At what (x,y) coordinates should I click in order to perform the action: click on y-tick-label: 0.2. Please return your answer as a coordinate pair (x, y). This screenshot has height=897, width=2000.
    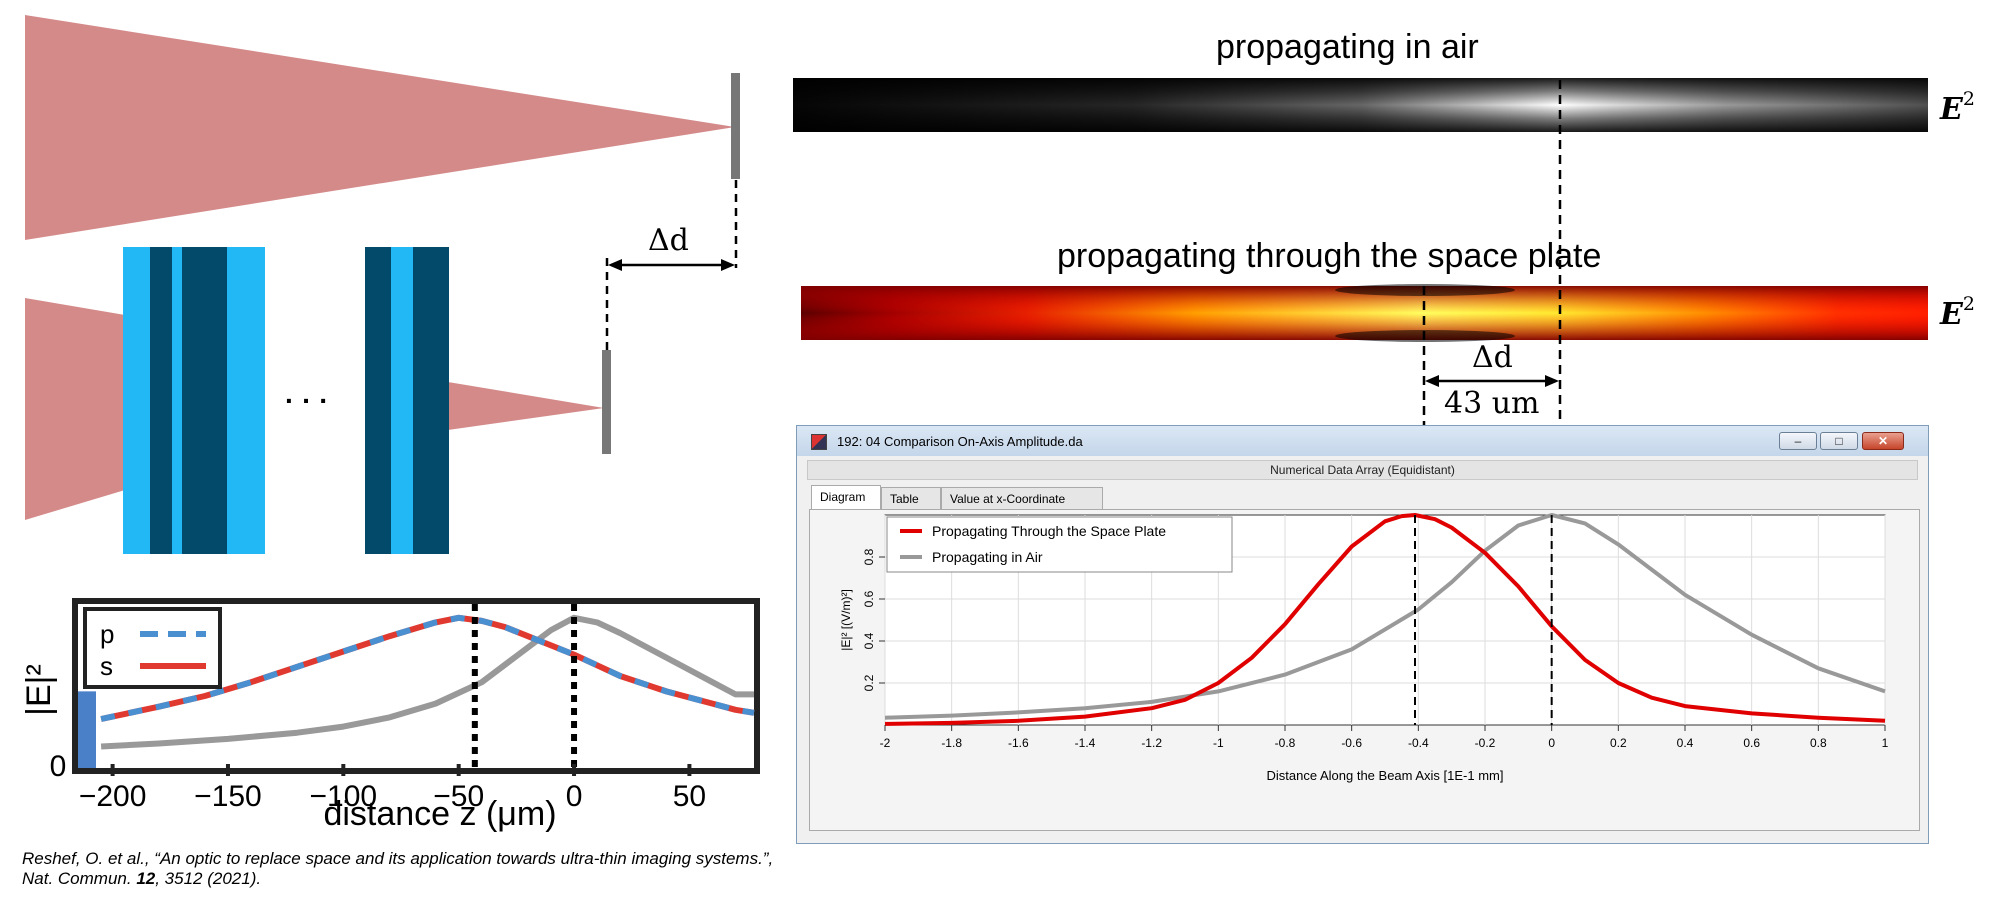
    Looking at the image, I should click on (869, 682).